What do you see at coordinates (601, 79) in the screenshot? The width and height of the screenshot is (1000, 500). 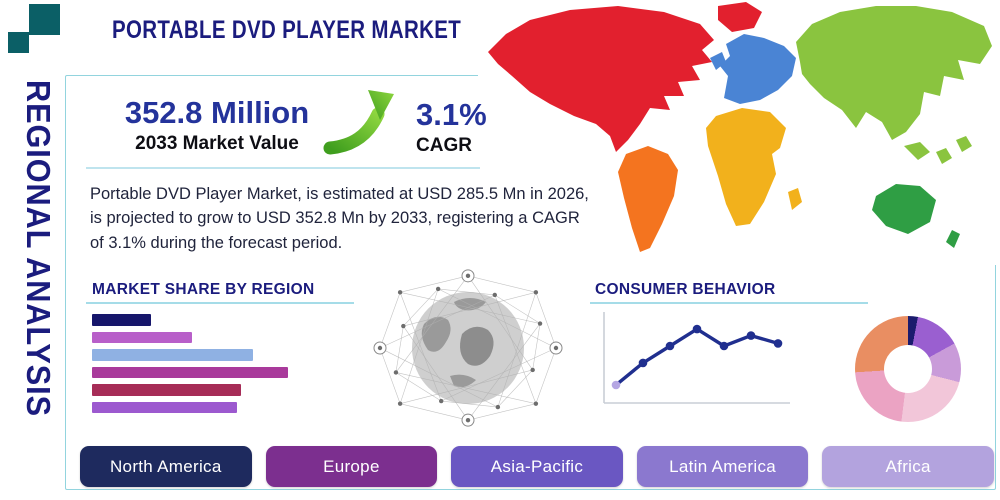 I see `map-region-north-america` at bounding box center [601, 79].